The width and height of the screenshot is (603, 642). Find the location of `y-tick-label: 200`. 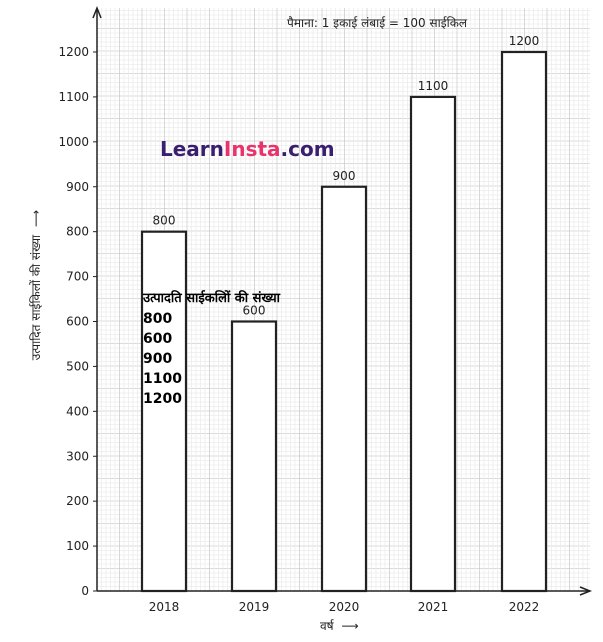

y-tick-label: 200 is located at coordinates (77, 501).